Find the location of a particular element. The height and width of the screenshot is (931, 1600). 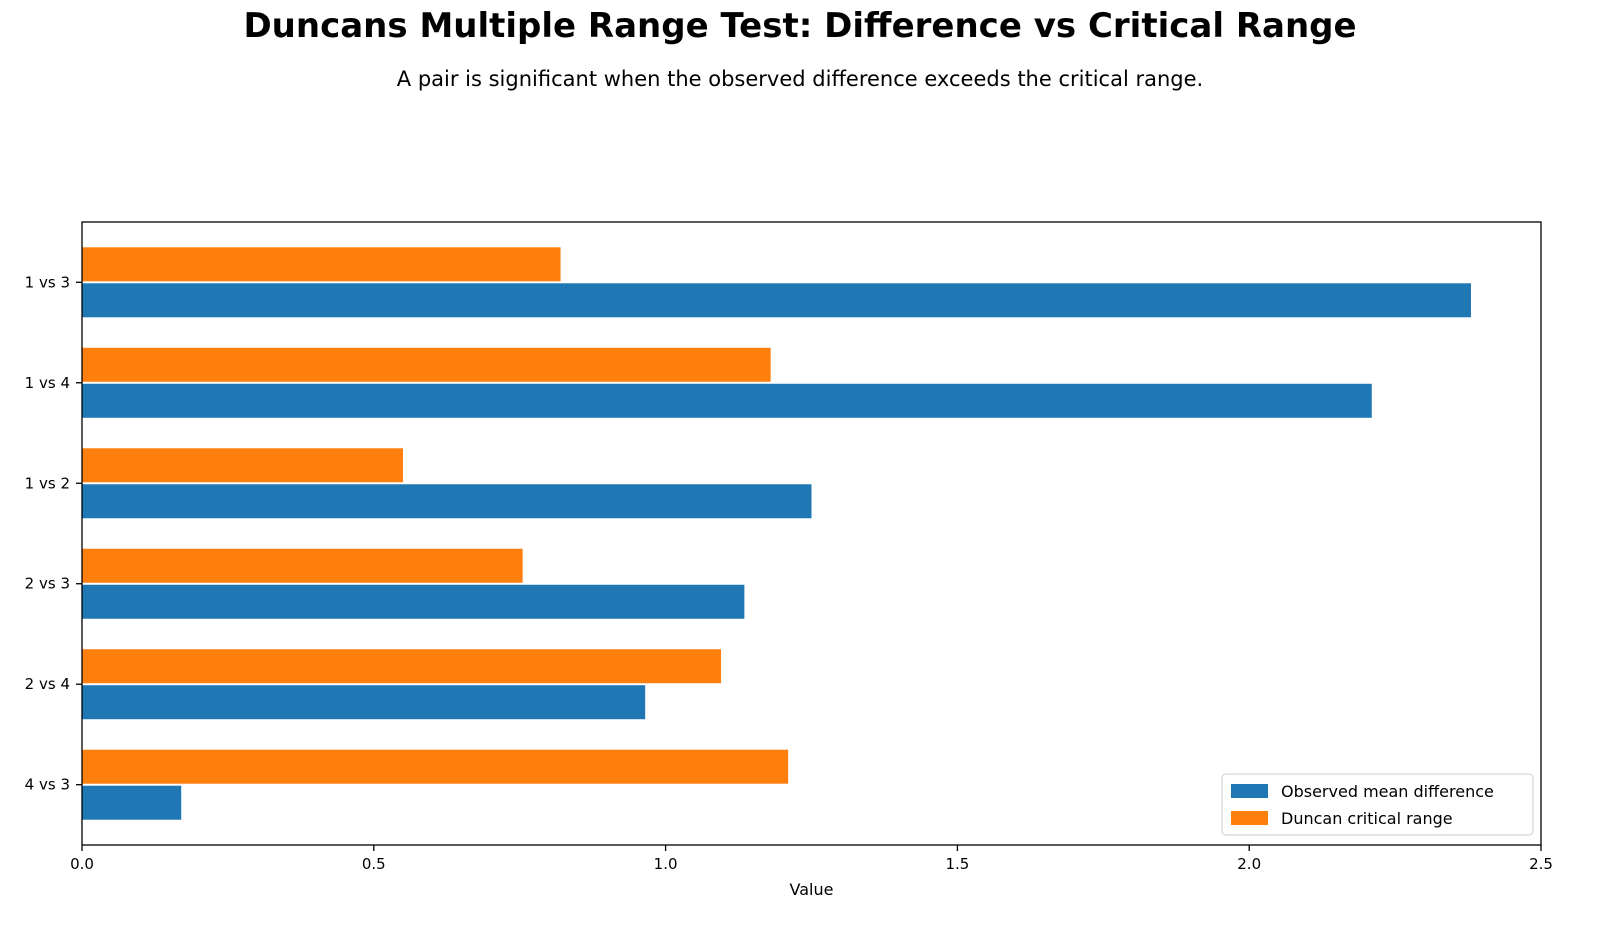

x-axis-ticks: 0.0 0.5 1.0 1.5 2.0 2.5 is located at coordinates (811, 859).